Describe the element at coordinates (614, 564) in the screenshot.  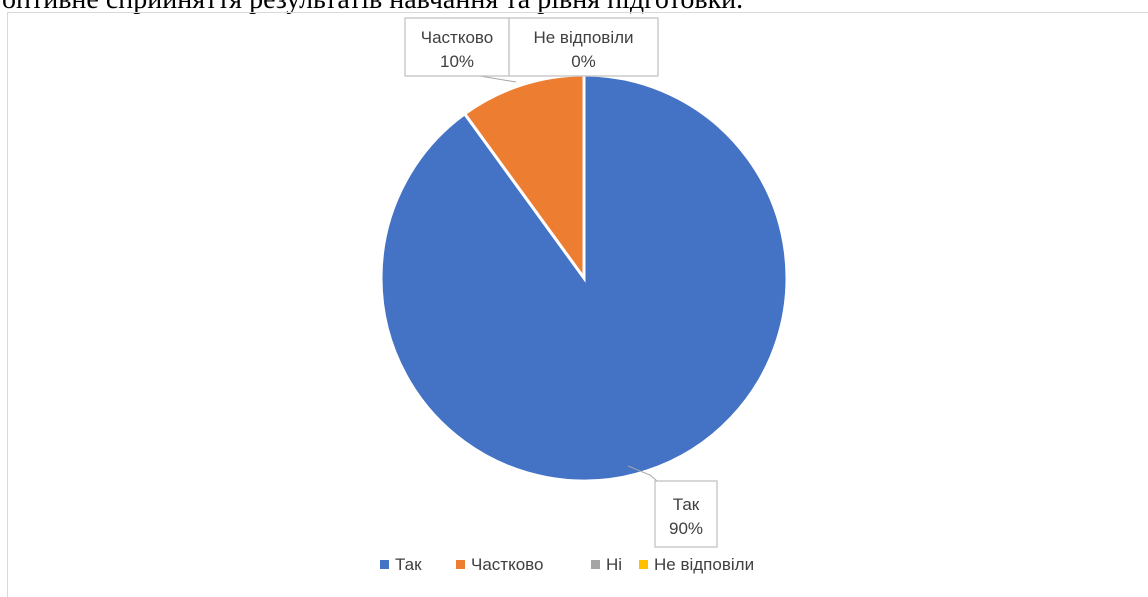
I see `legend-label: Ні` at that location.